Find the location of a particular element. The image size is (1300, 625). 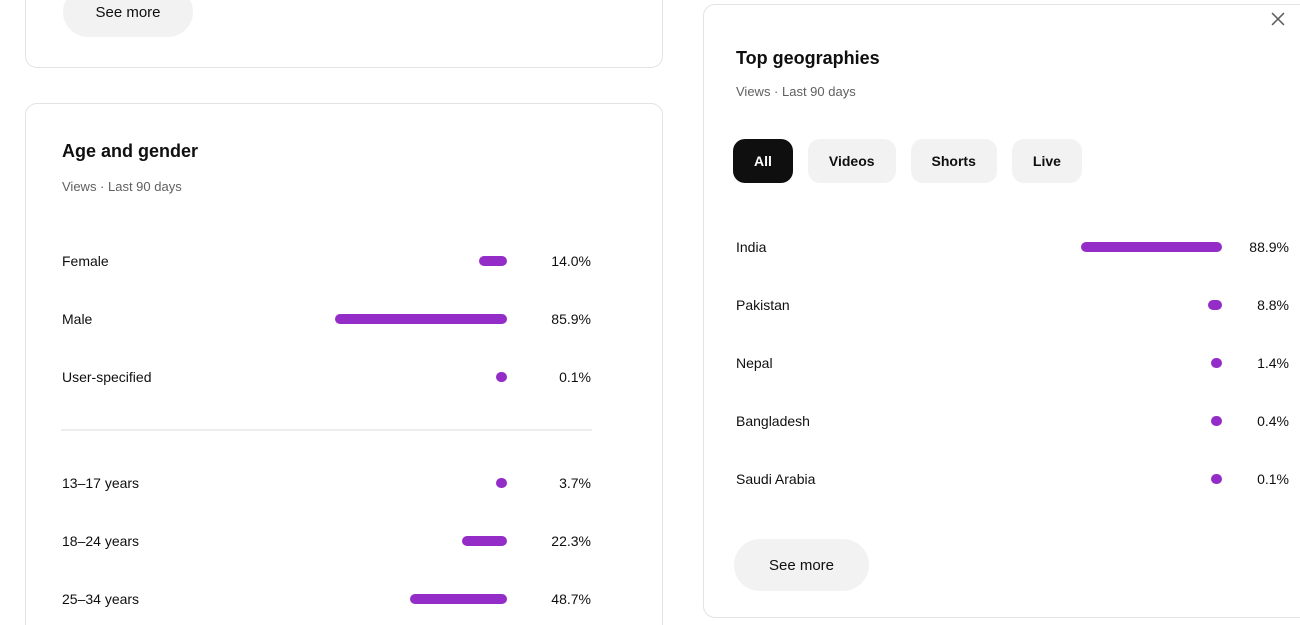

distribution-row: Bangladesh 0.4% is located at coordinates (1002, 421).